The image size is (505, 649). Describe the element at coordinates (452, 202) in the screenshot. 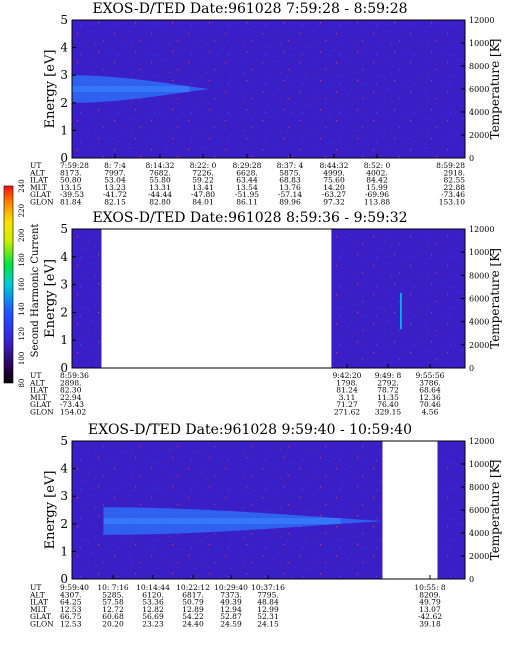

I see `table-cell: 153.10` at that location.